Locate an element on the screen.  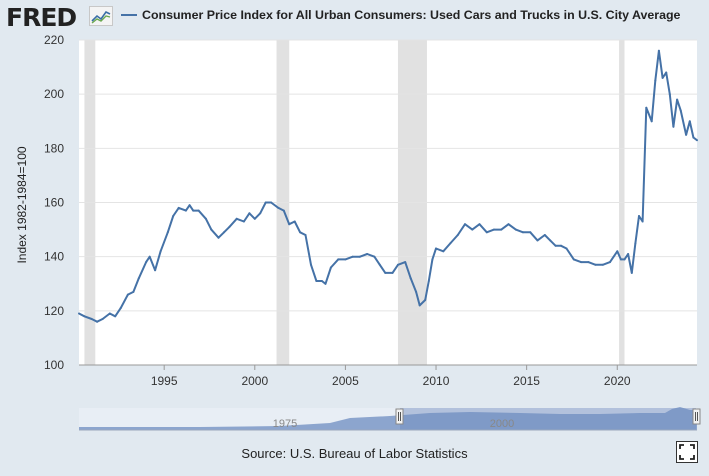
line-graph-icon is located at coordinates (101, 16).